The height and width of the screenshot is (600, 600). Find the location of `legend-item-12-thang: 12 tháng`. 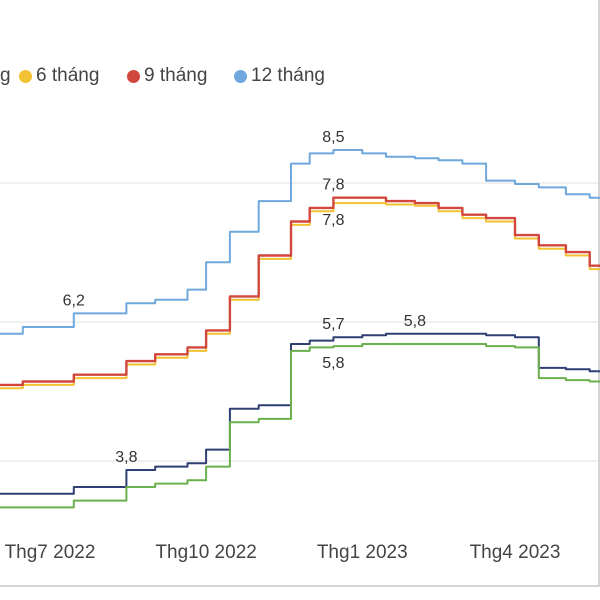

legend-item-12-thang: 12 tháng is located at coordinates (279, 76).